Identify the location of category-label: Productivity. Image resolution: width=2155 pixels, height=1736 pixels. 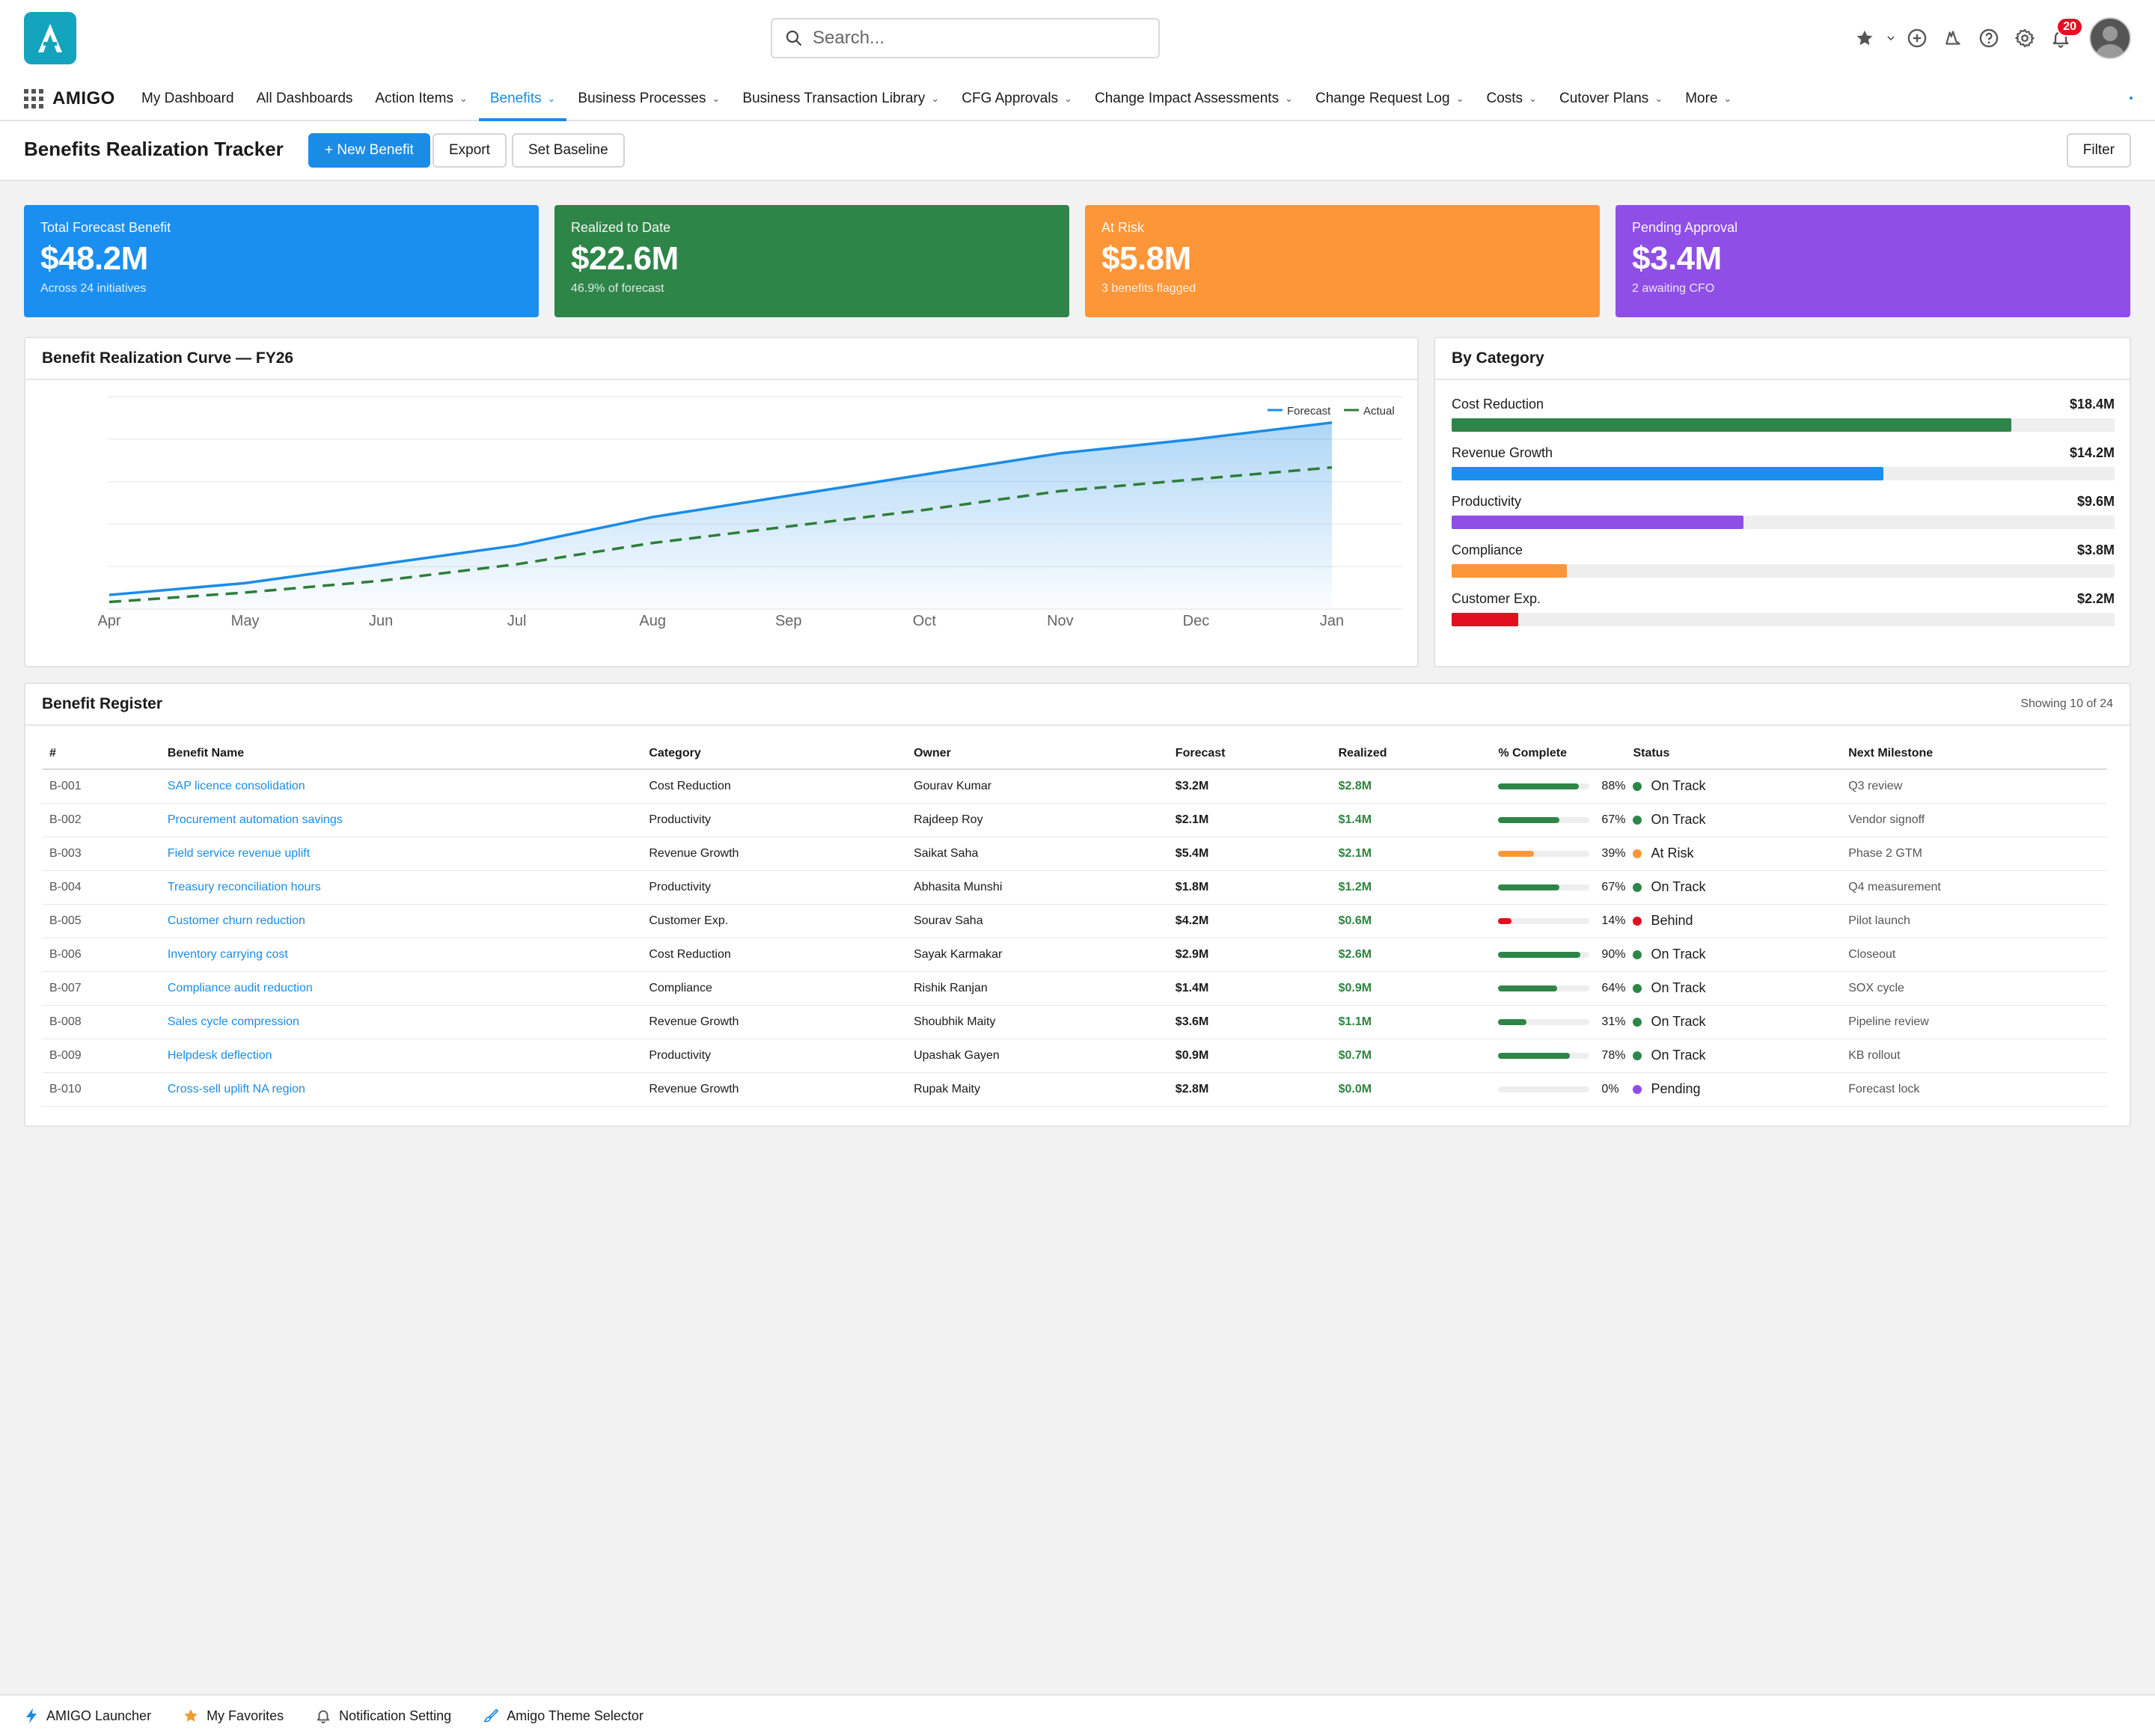
(1487, 502).